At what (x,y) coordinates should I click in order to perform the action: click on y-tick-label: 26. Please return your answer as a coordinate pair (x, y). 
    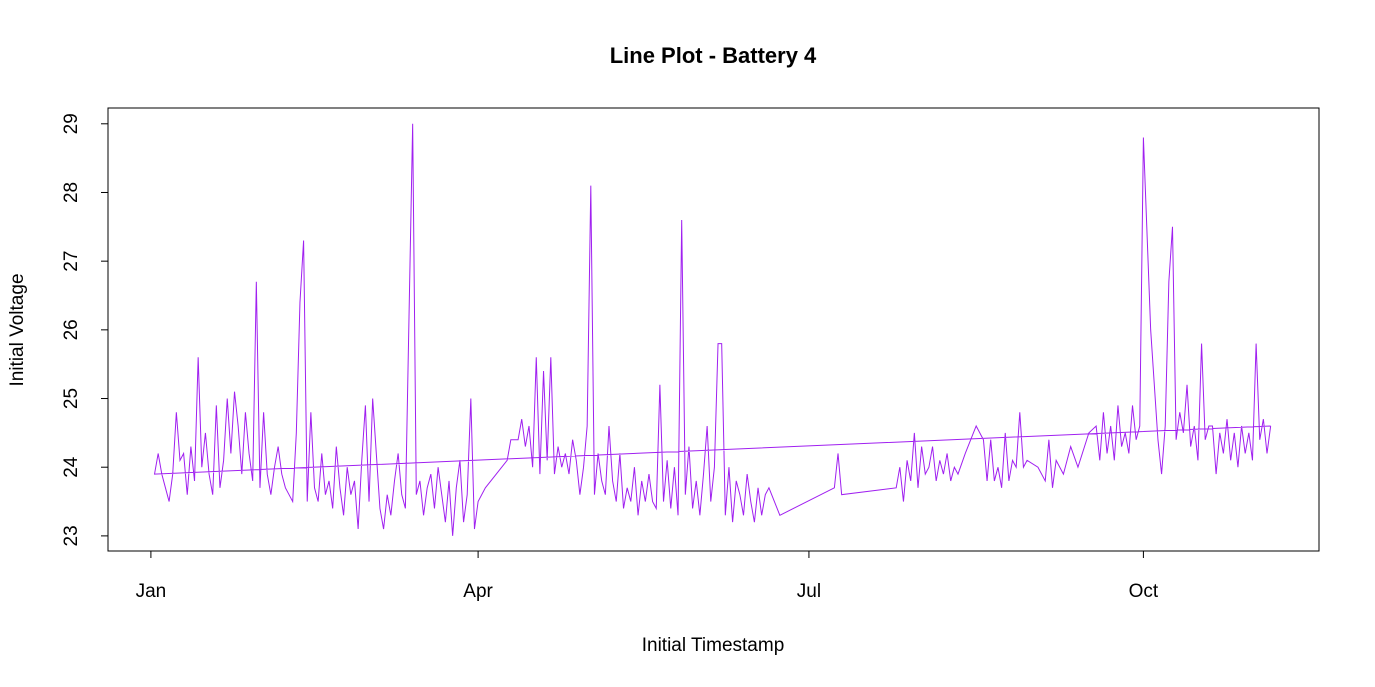
    Looking at the image, I should click on (71, 329).